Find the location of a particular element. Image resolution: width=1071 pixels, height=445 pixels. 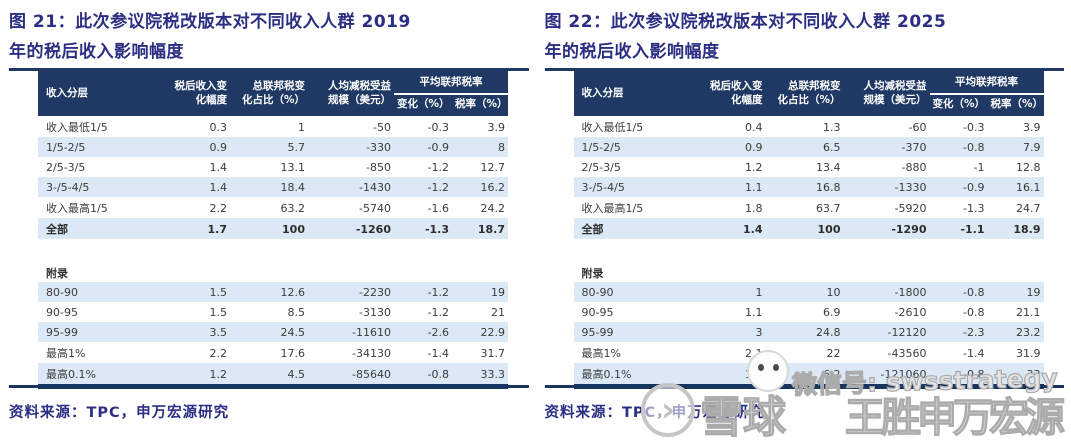

cell-value: 23.2 is located at coordinates (1016, 332).